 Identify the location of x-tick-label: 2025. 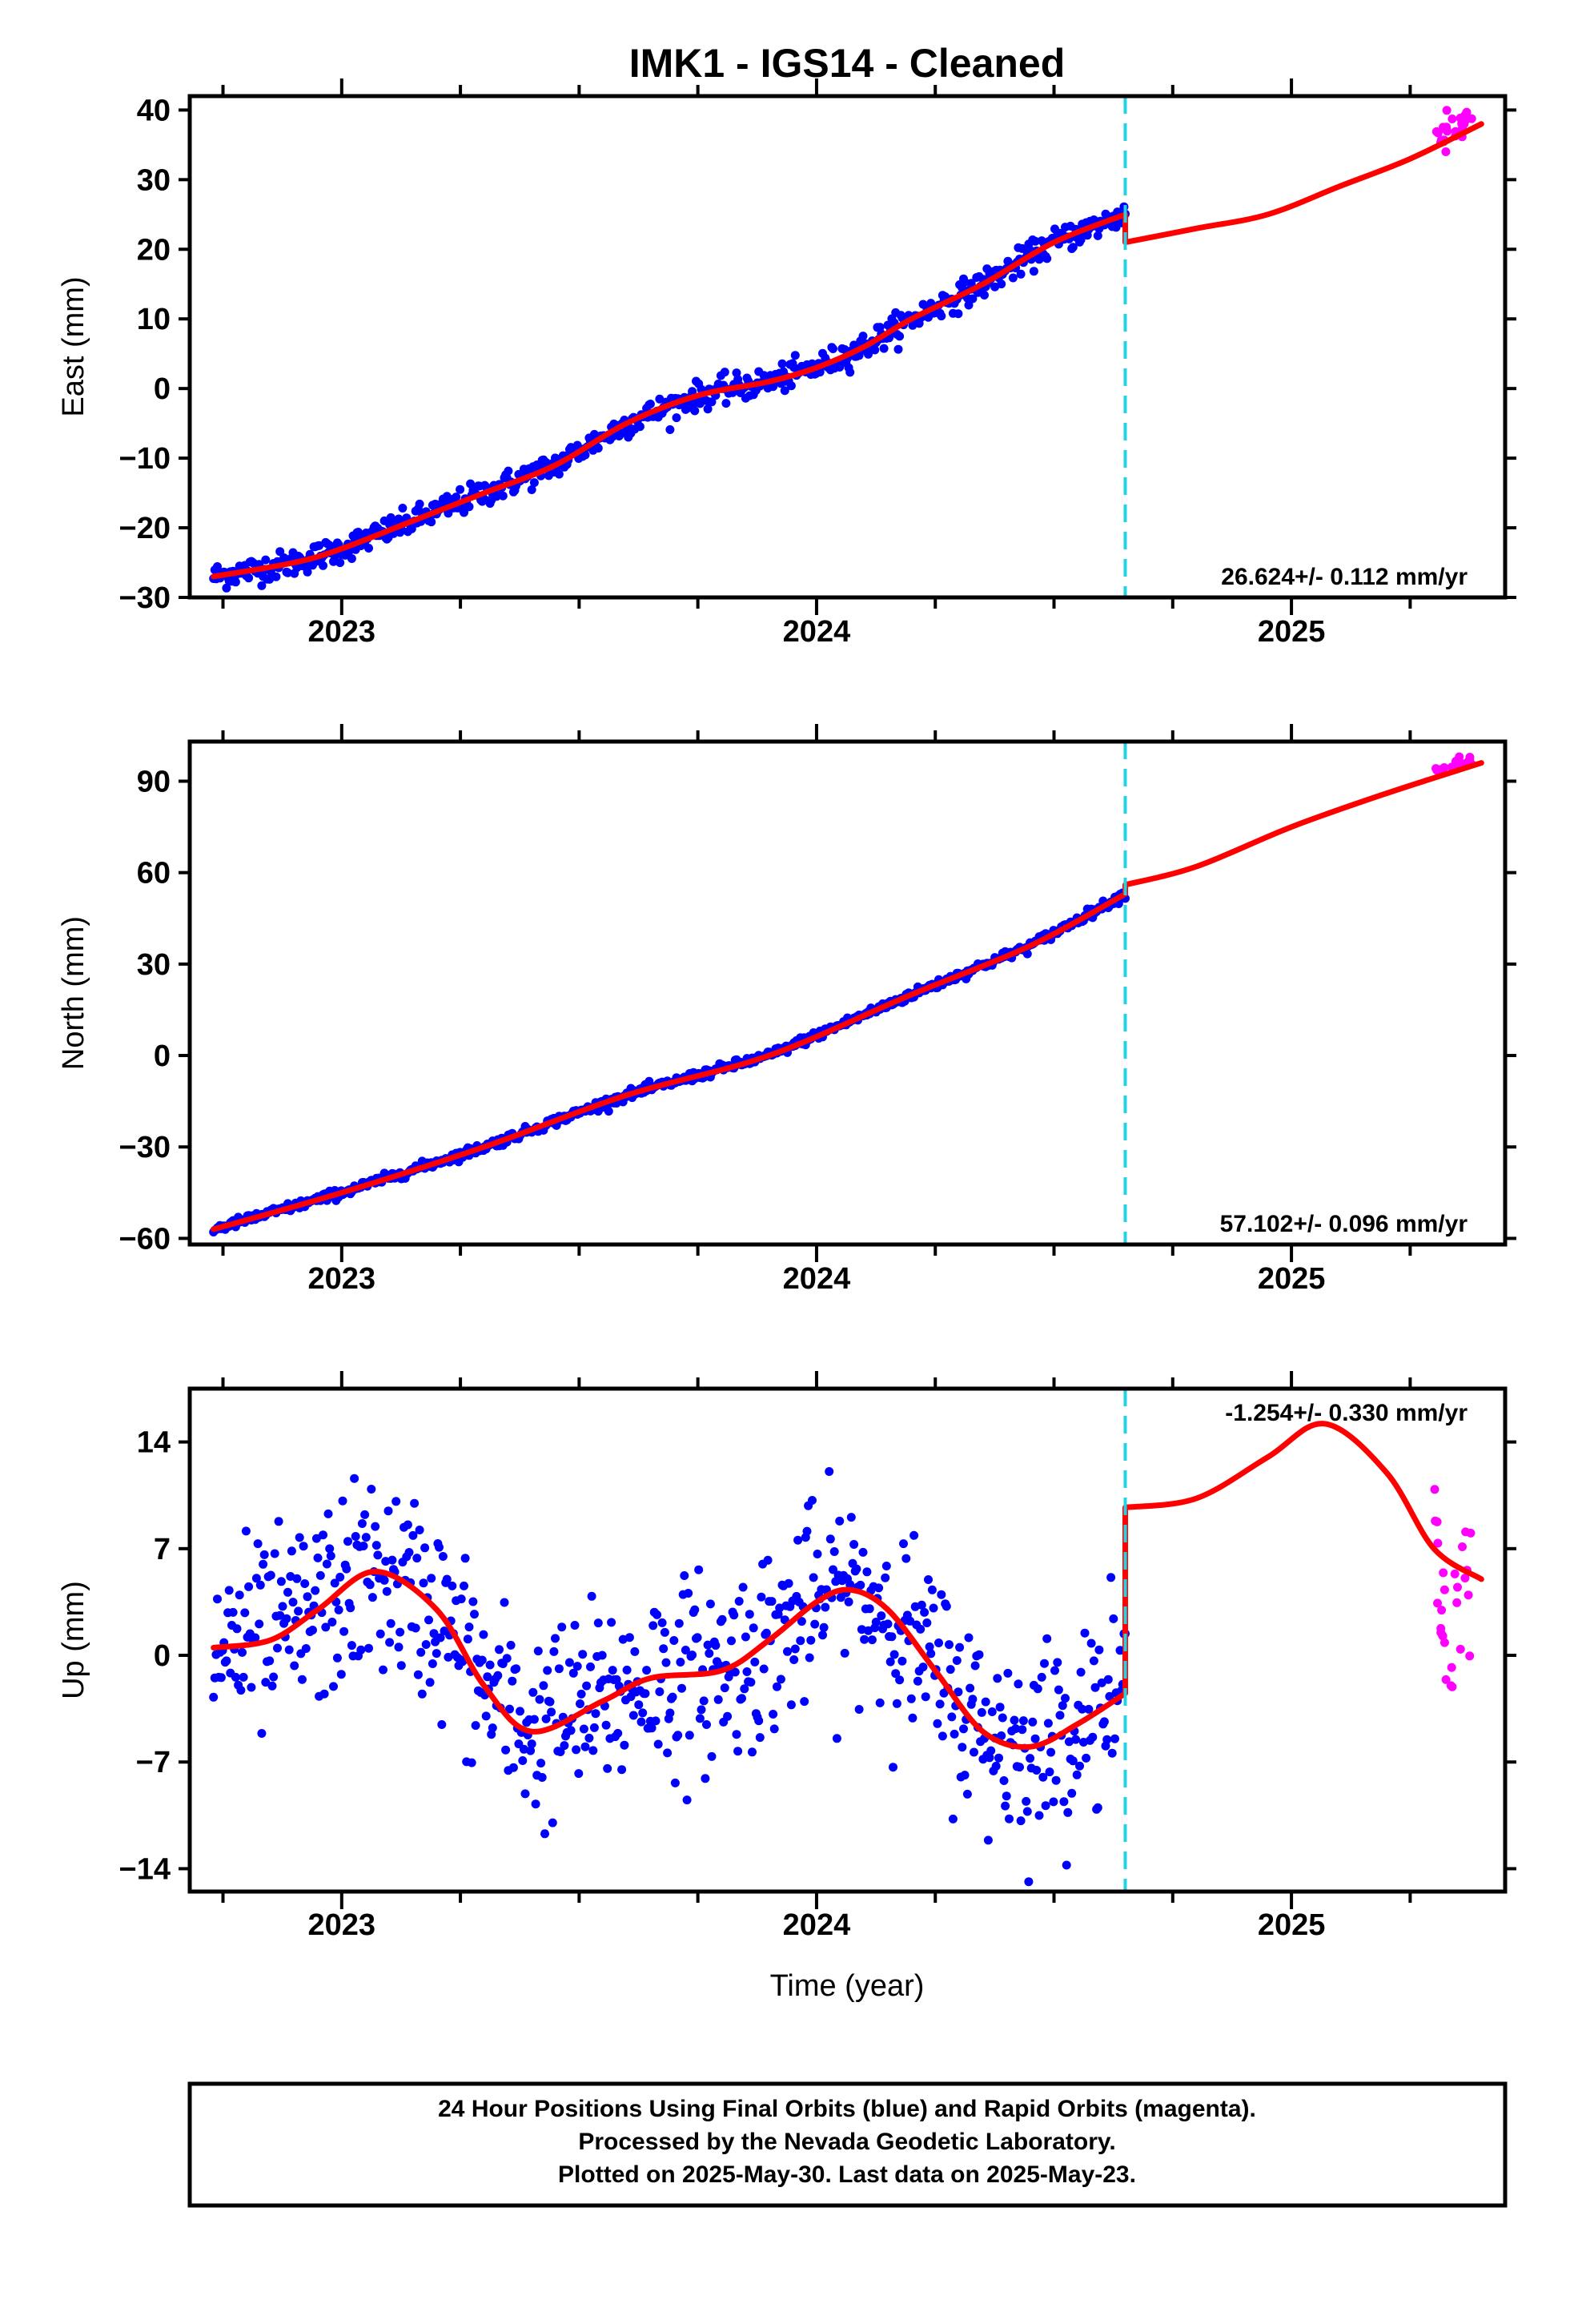
(1292, 1279).